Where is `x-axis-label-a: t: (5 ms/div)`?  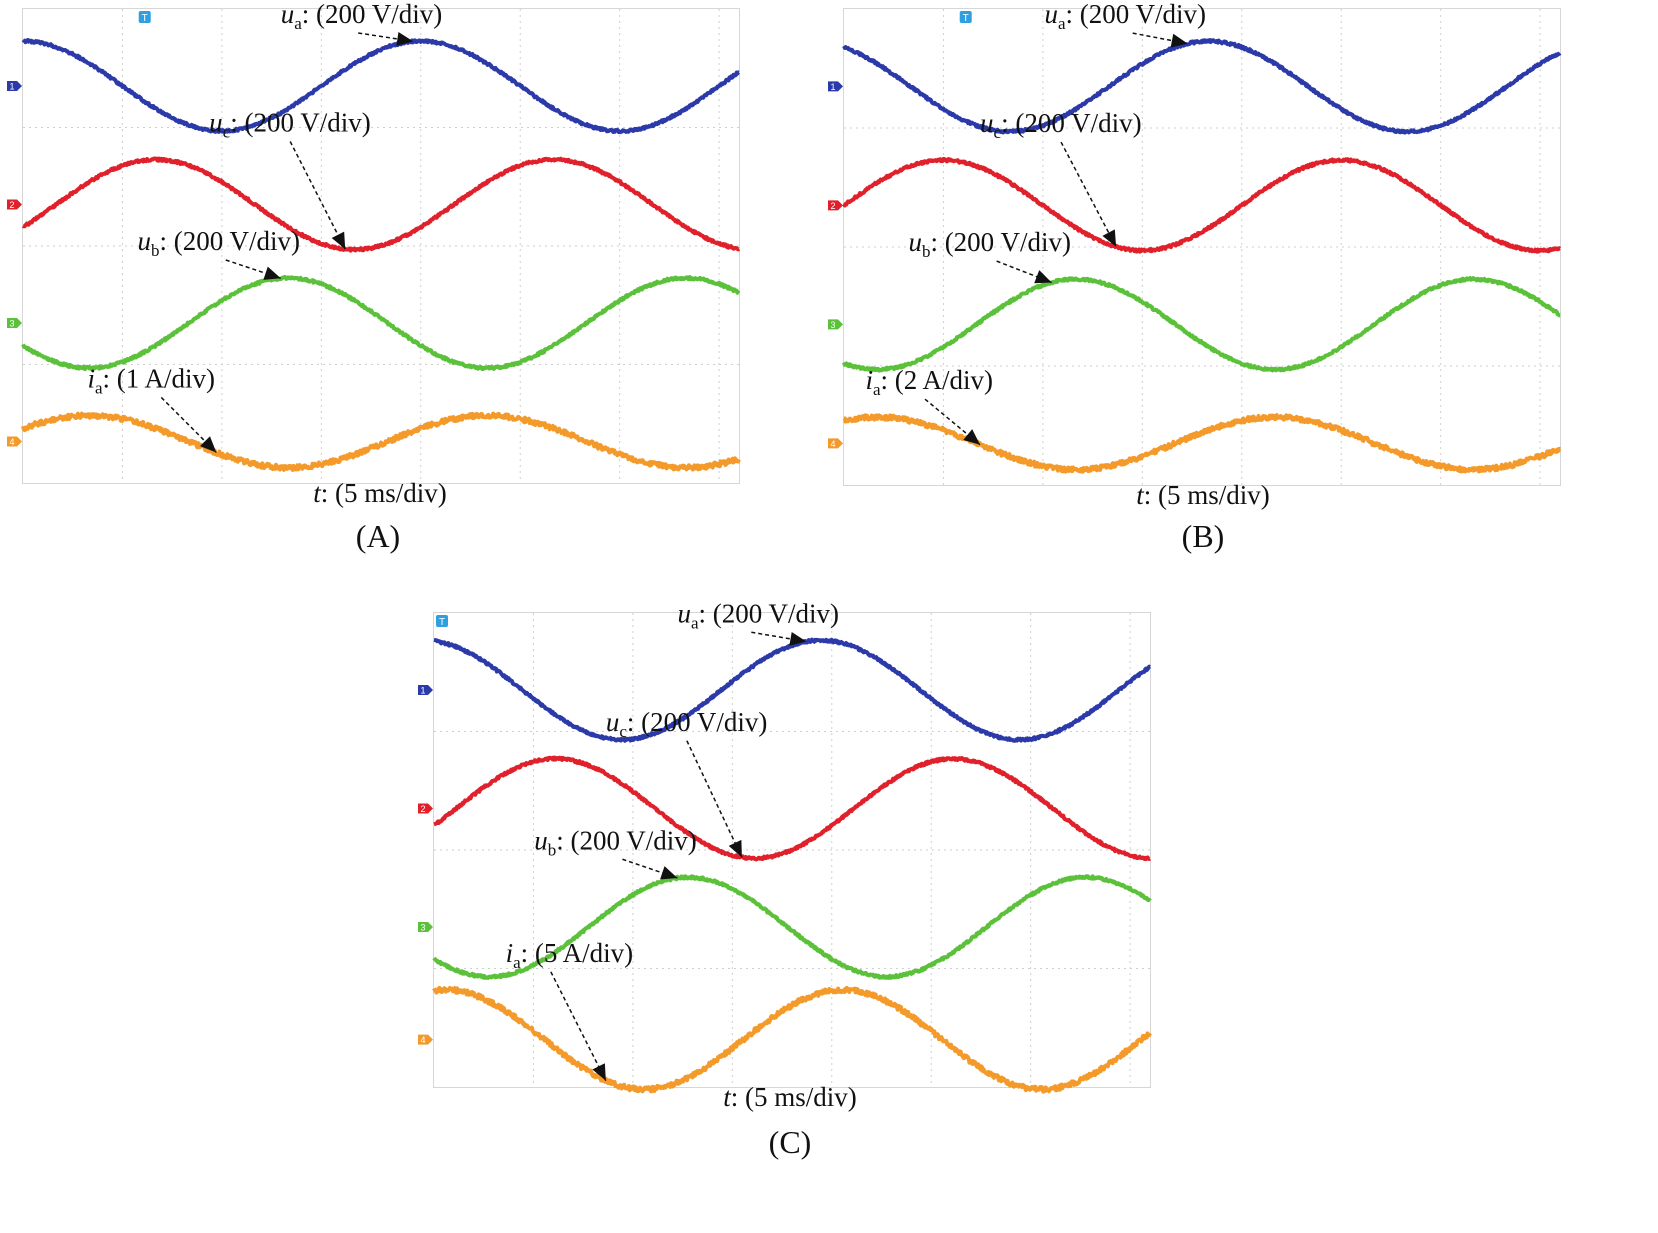
x-axis-label-a: t: (5 ms/div) is located at coordinates (380, 493).